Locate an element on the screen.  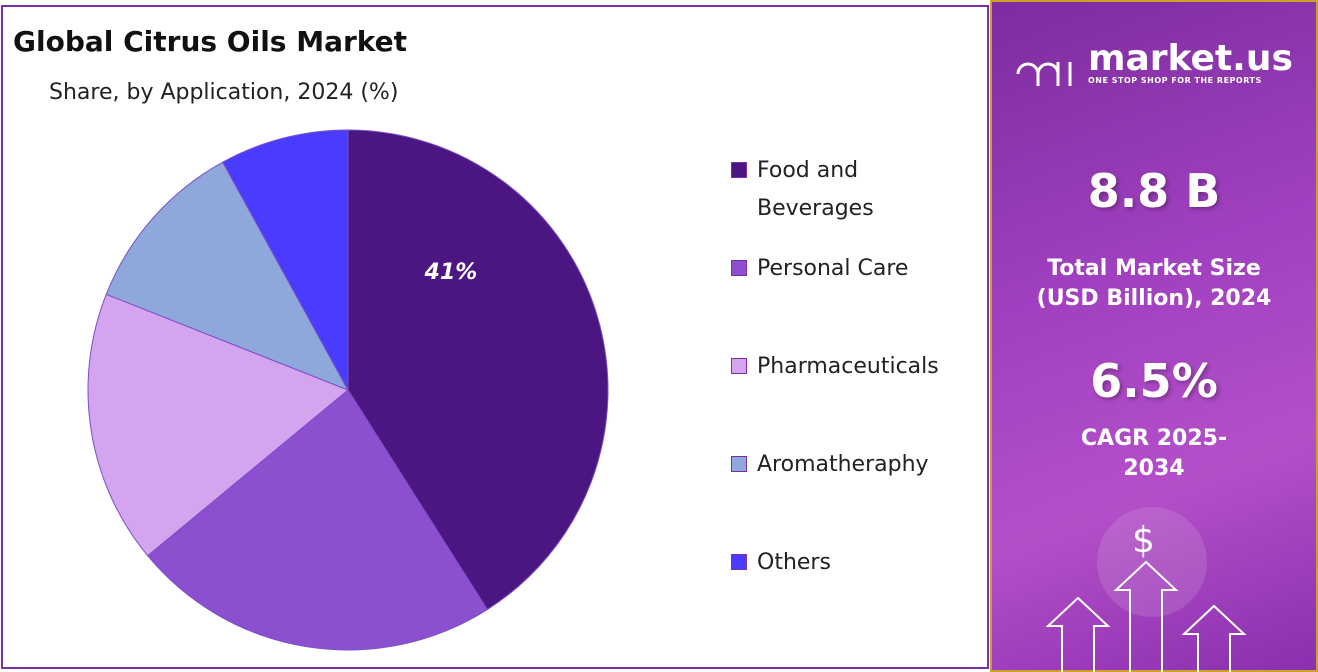
market-size-label: Total Market Size (USD Billion), 2024 is located at coordinates (1154, 283).